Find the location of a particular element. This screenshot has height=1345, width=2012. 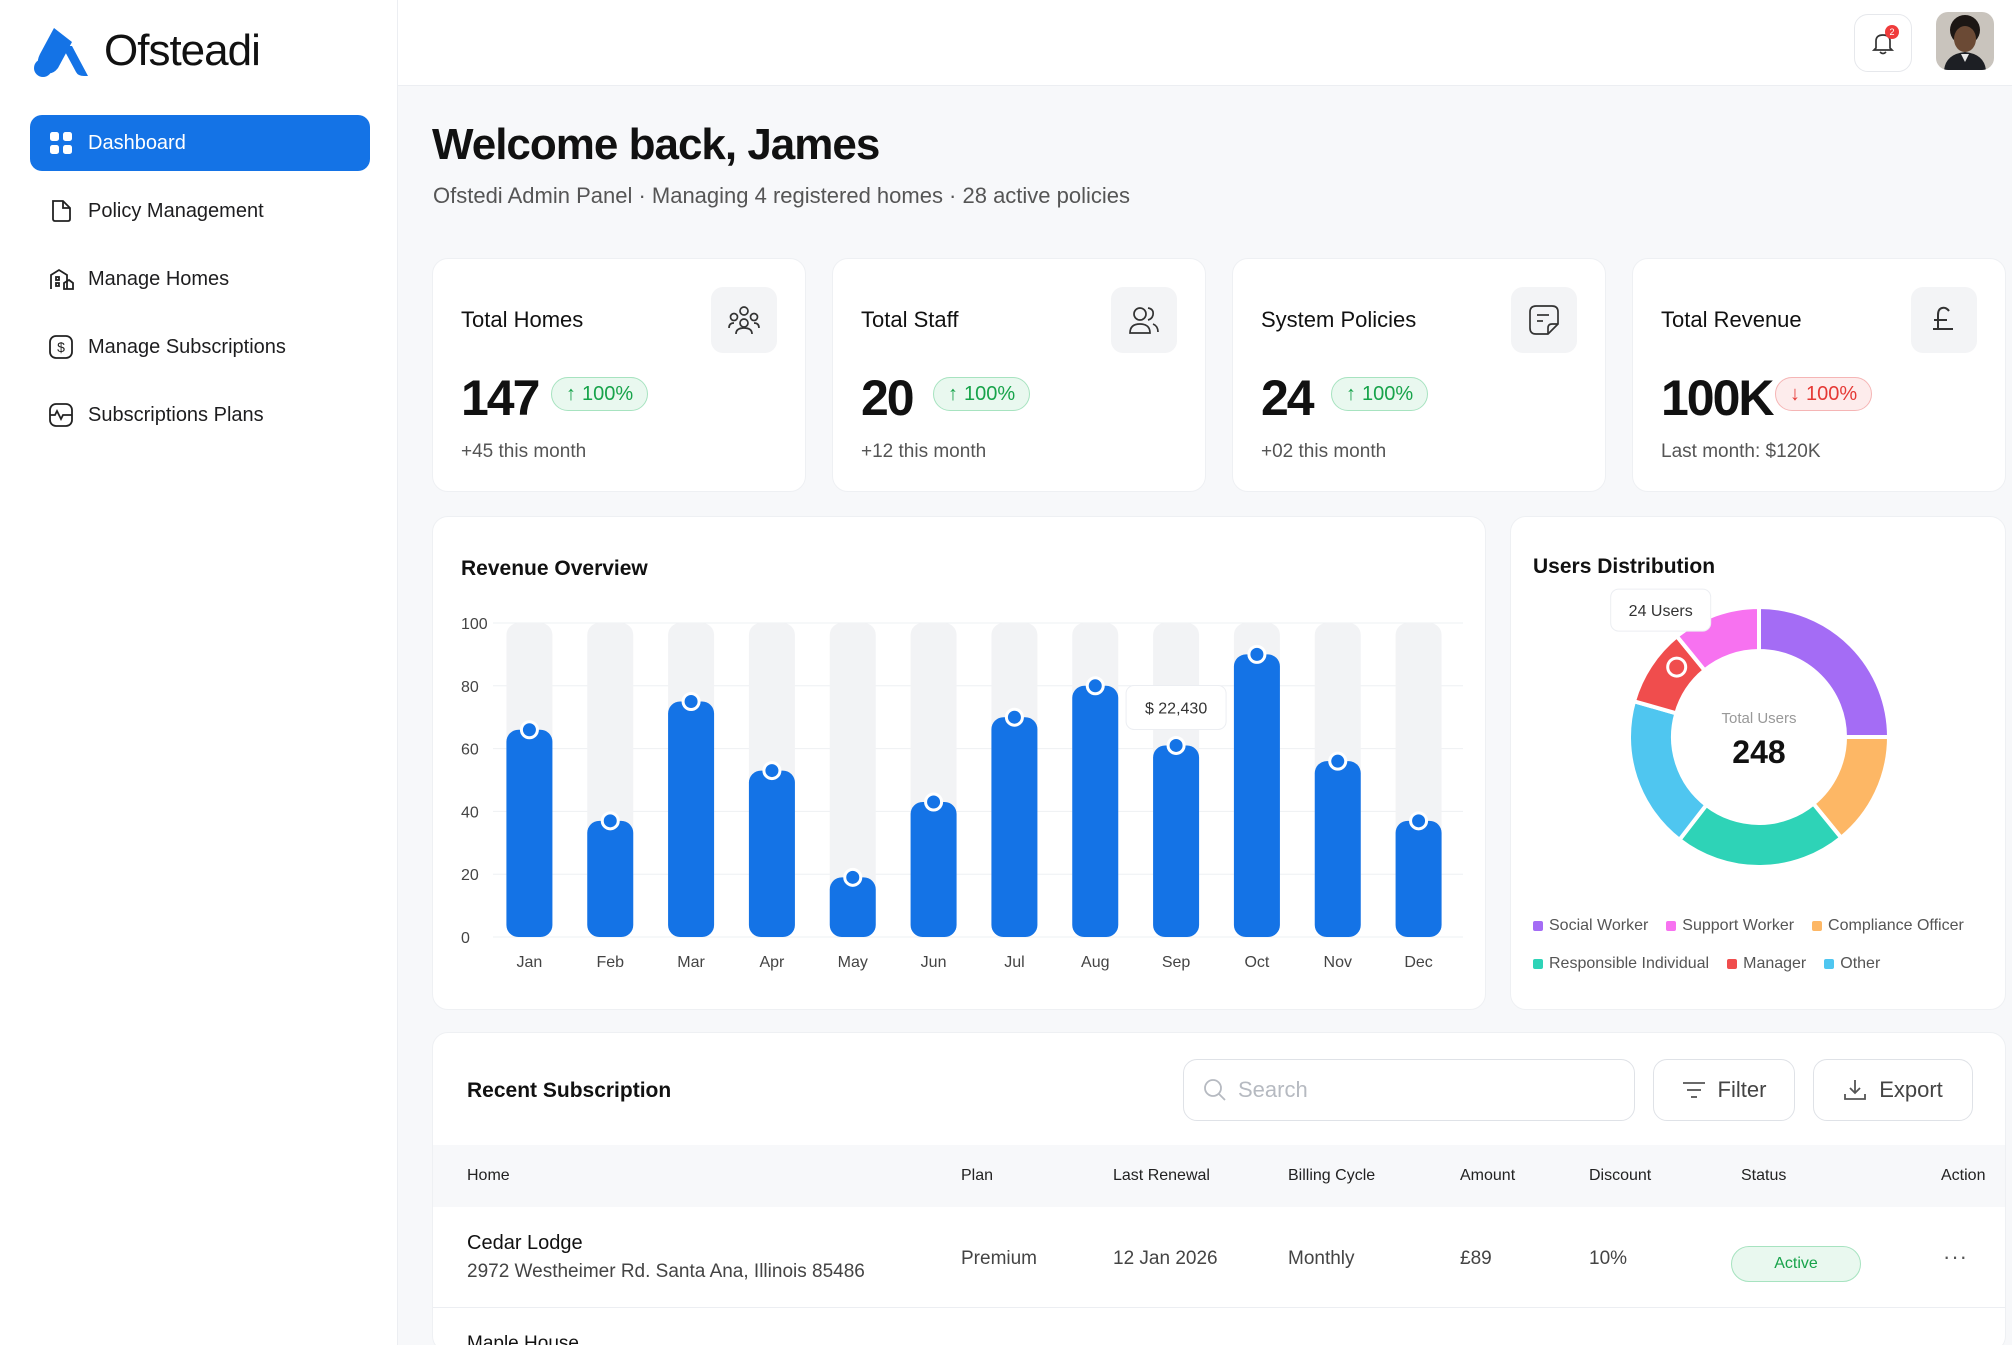

stat-sub: +12 this month is located at coordinates (924, 451).